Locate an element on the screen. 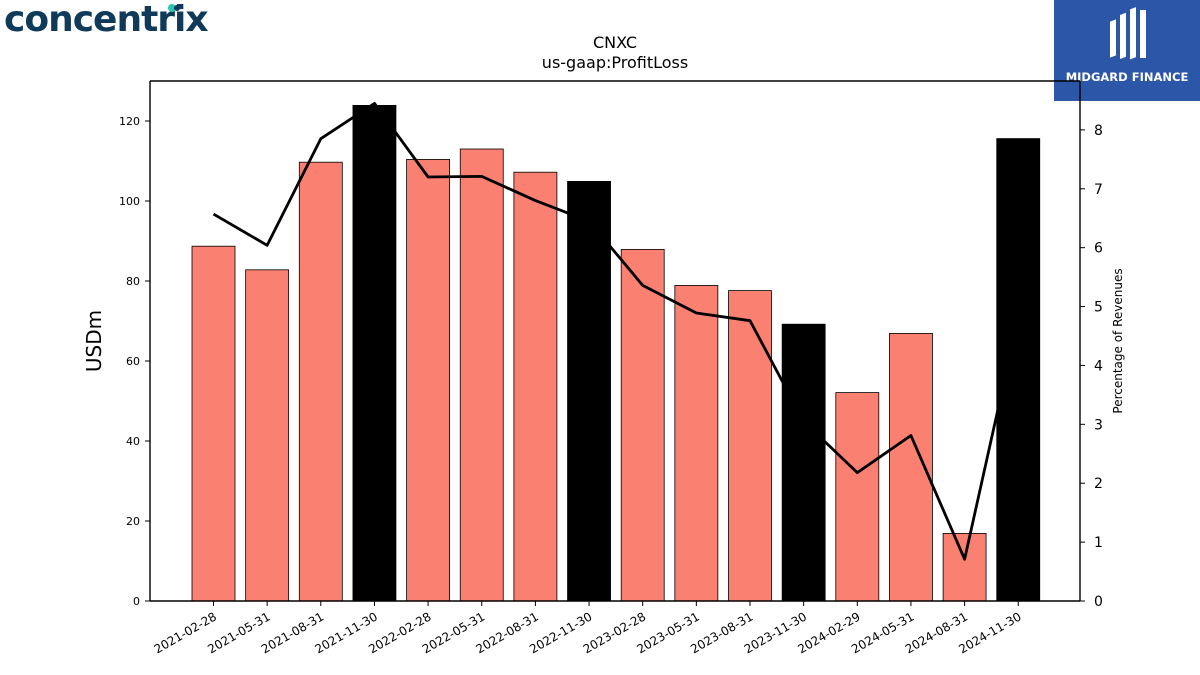 This screenshot has width=1200, height=675. concentrix-logo: concentrix is located at coordinates (106, 20).